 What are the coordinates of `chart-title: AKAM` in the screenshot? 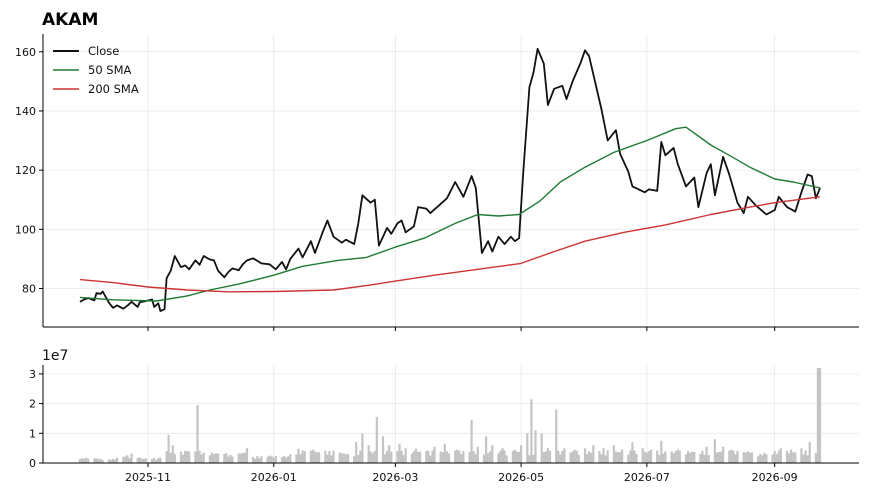 It's located at (70, 20).